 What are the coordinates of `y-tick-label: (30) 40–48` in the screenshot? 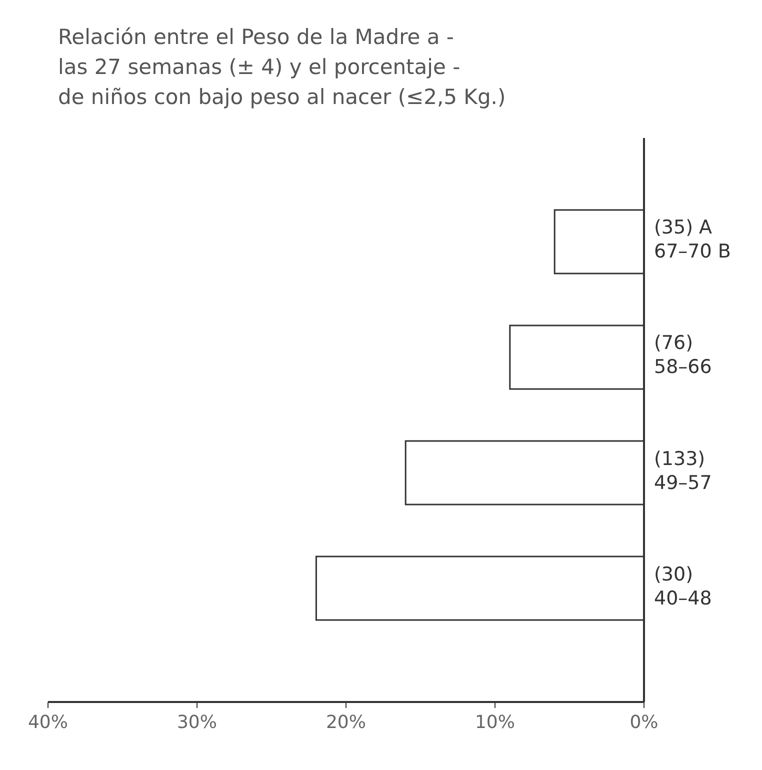 It's located at (683, 586).